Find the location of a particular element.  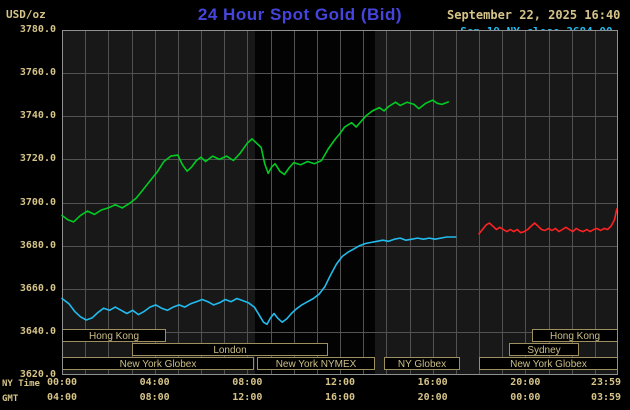

x-axis-ny-time-label: NY Time is located at coordinates (21, 384).